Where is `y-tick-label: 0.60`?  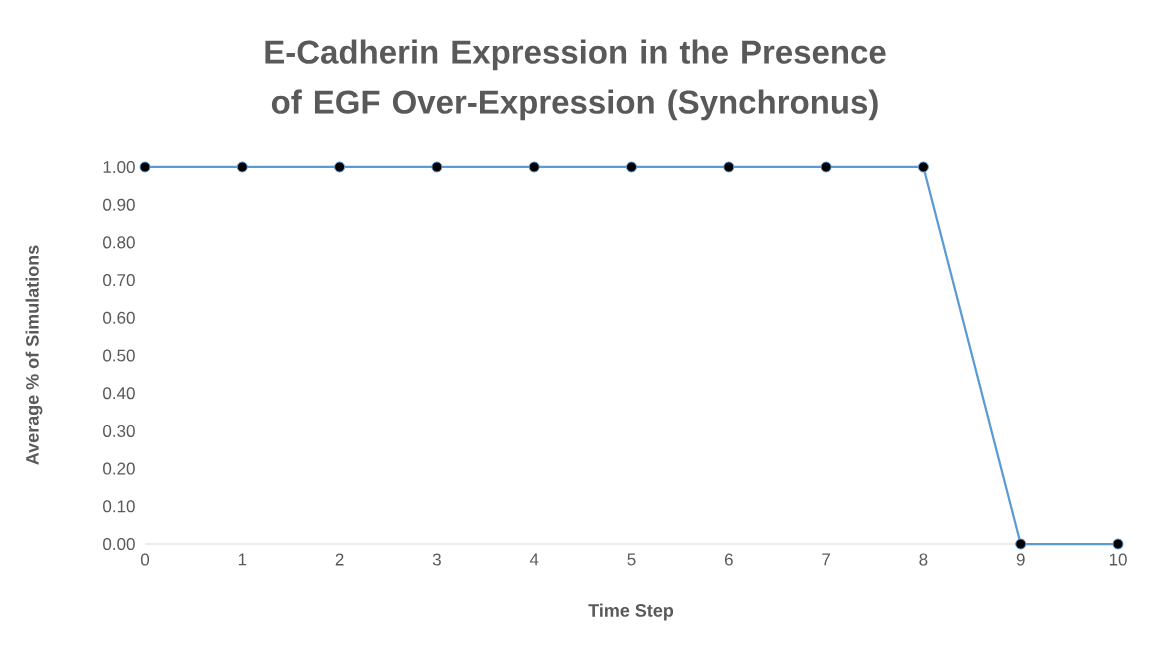
y-tick-label: 0.60 is located at coordinates (119, 317).